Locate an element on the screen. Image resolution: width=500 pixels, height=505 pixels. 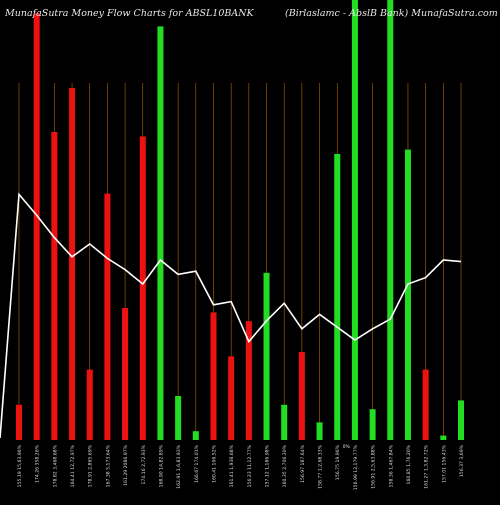
x-tick-label: 158.77 1,2,68.33% is located at coordinates (321, 466).